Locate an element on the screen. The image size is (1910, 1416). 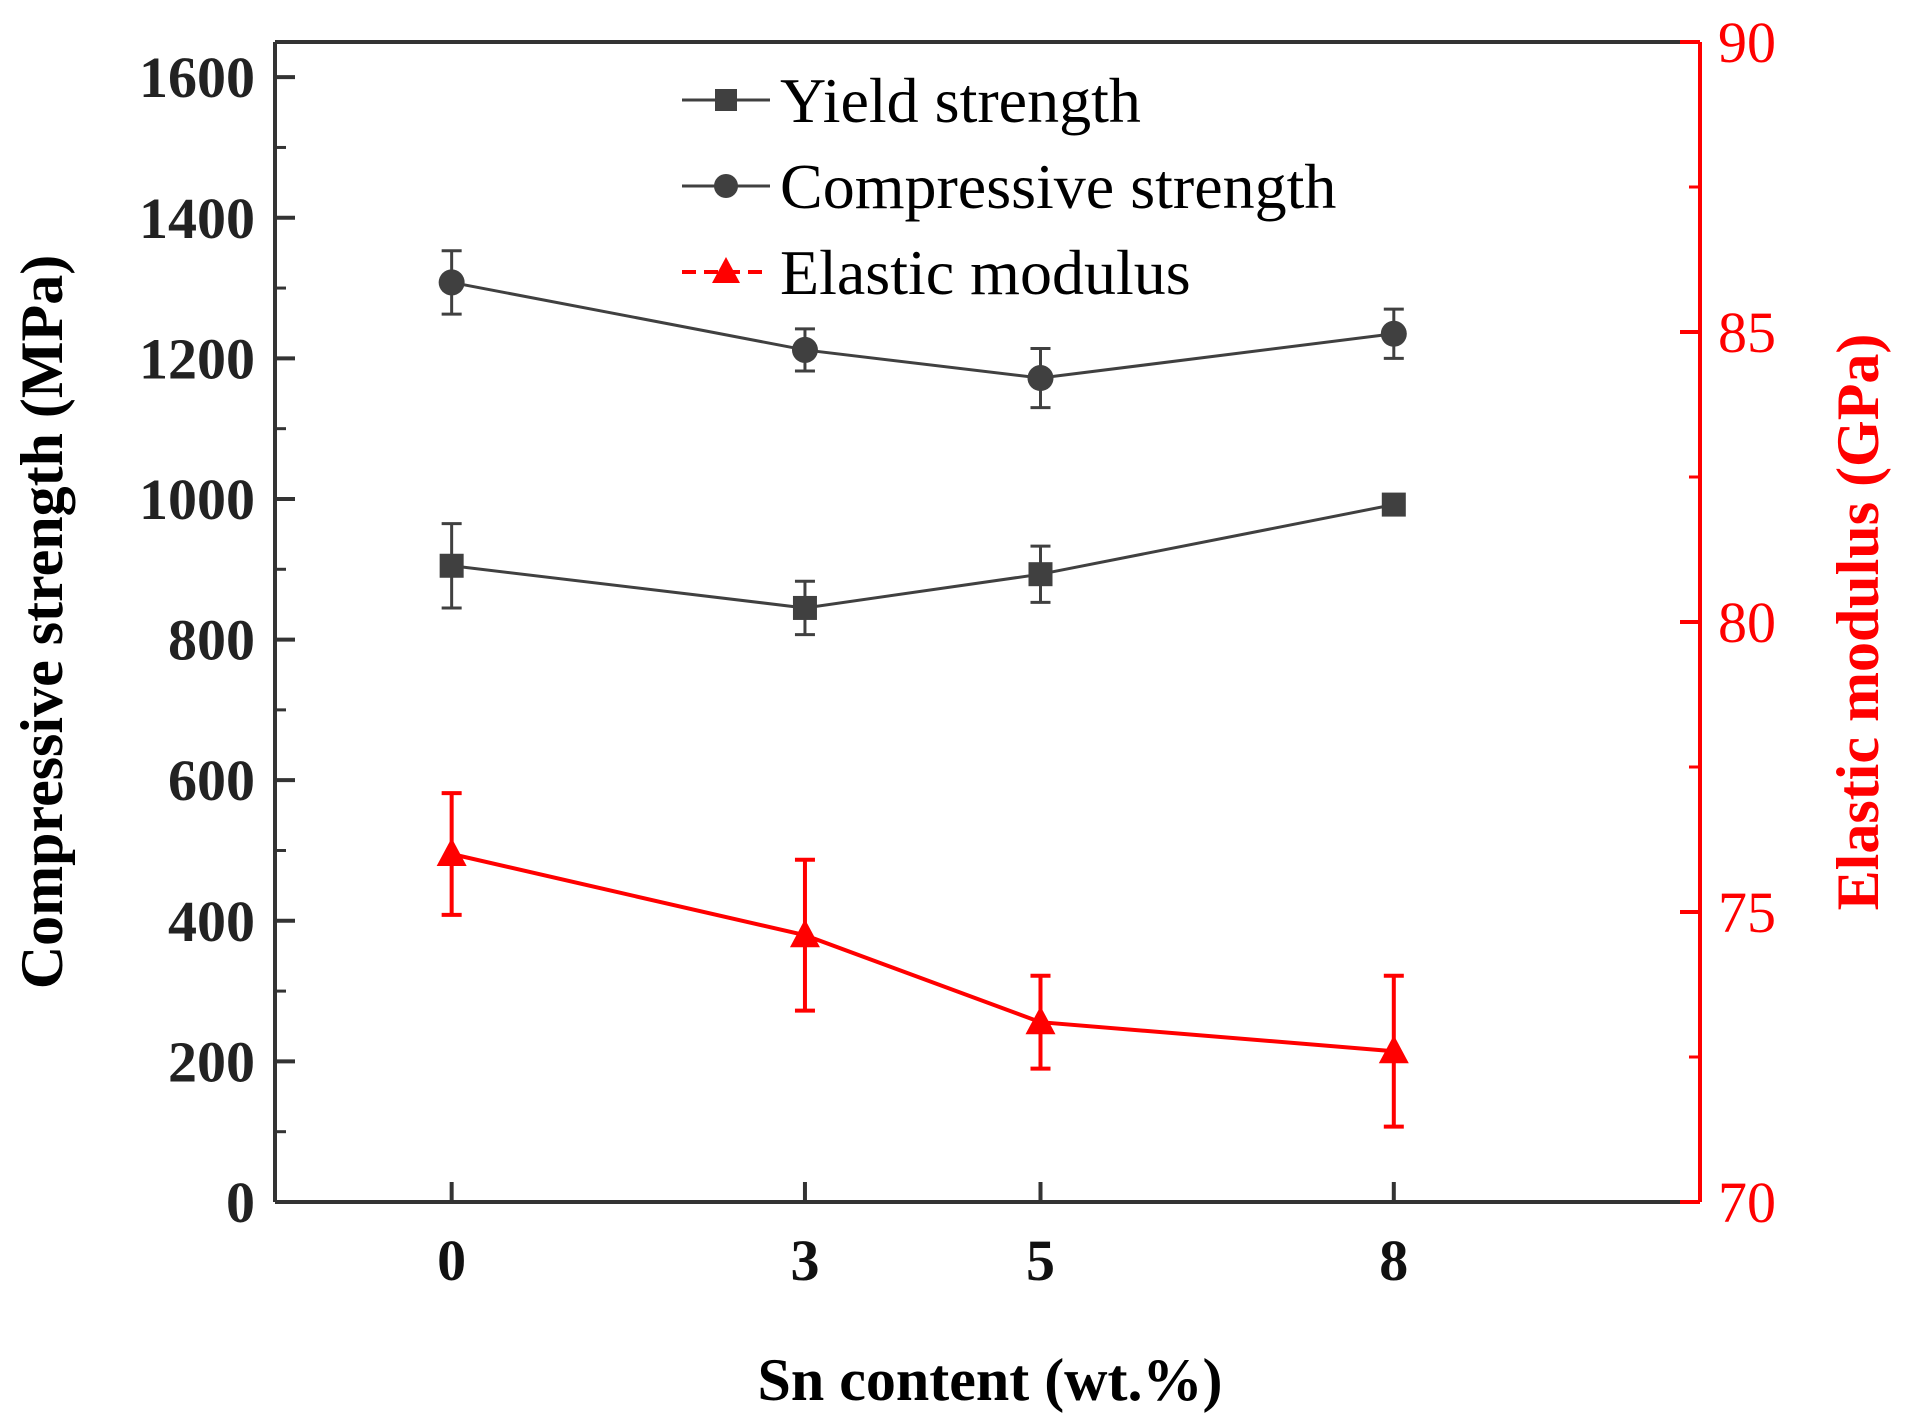
x-axis-title: Sn content (wt.%) is located at coordinates (990, 1380).